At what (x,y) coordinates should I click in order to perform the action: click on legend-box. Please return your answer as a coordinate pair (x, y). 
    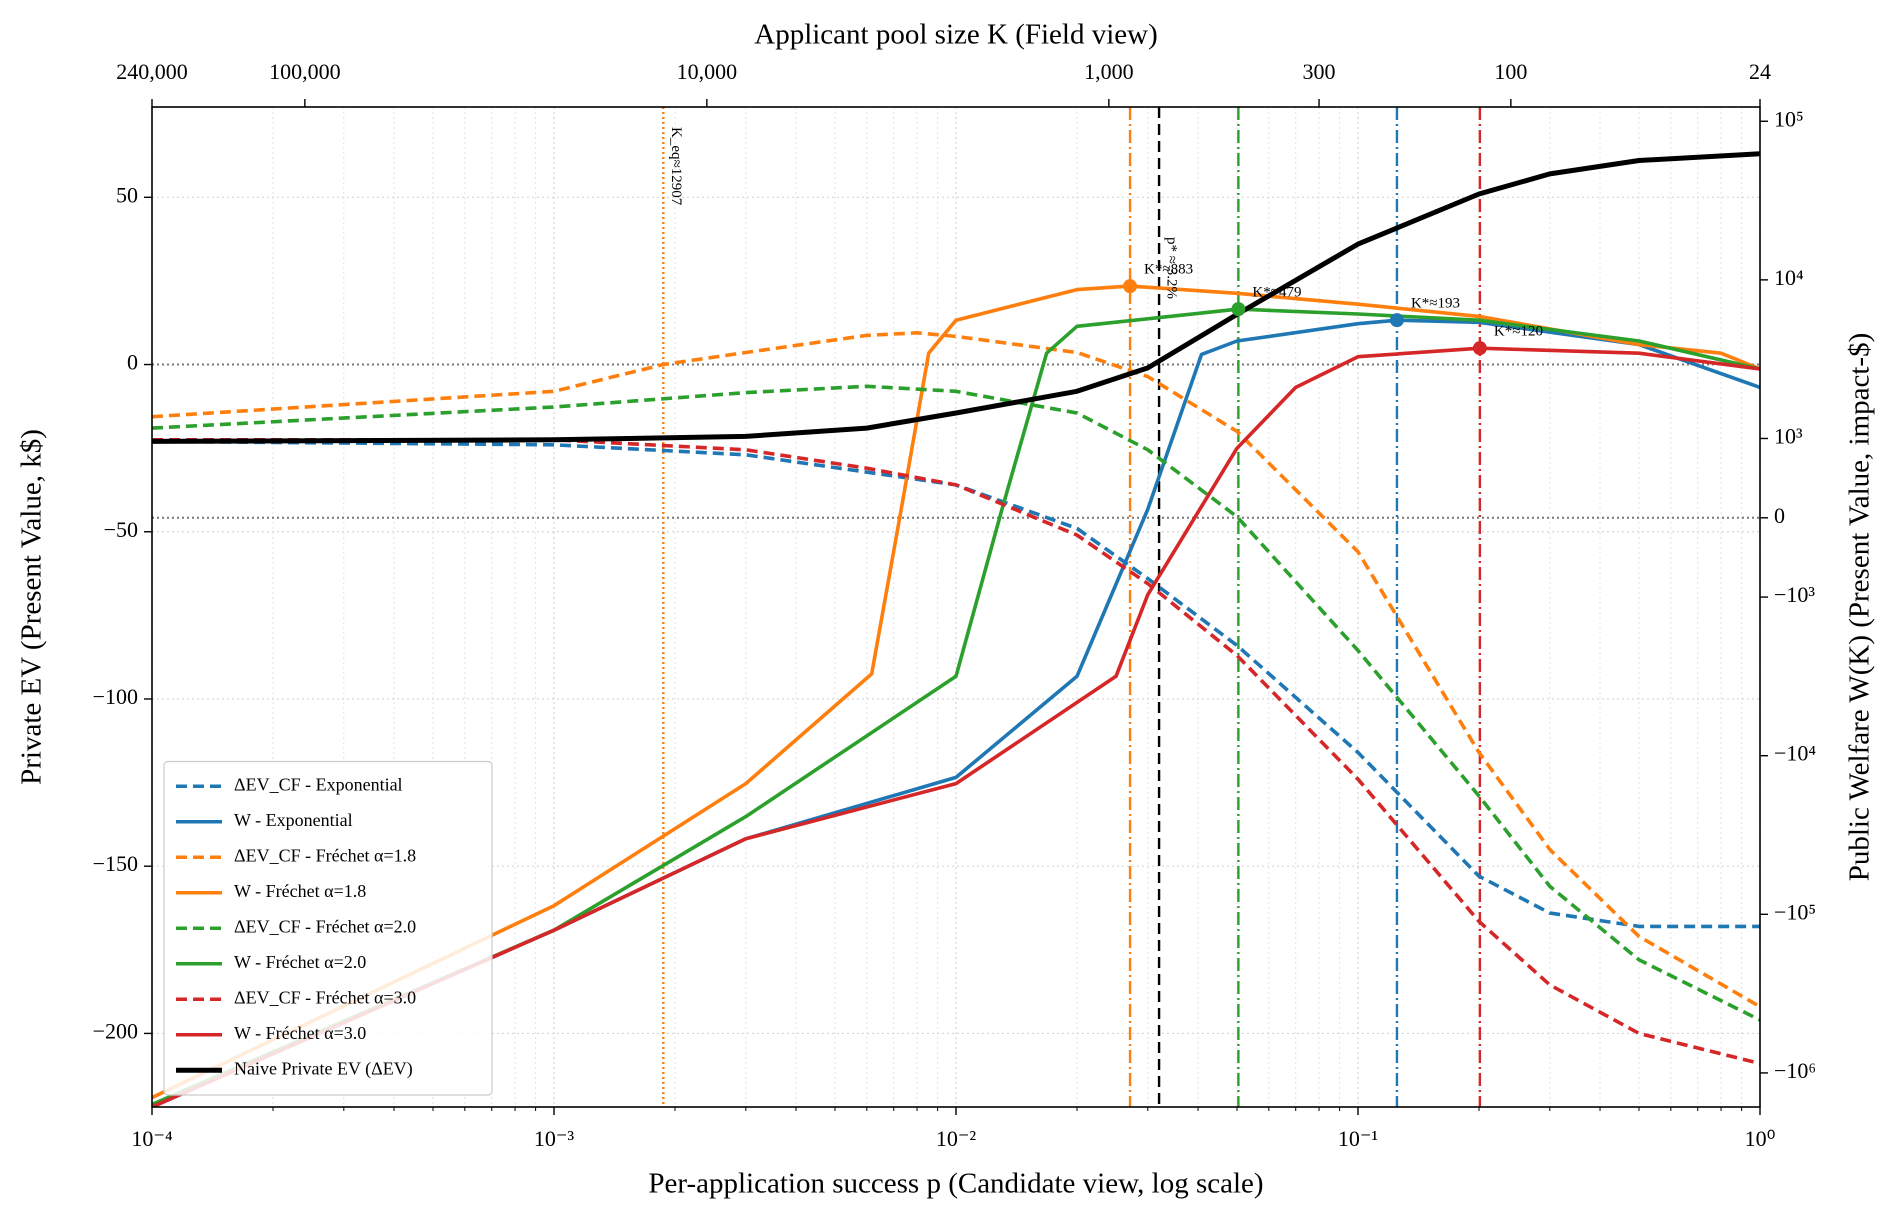
    Looking at the image, I should click on (328, 928).